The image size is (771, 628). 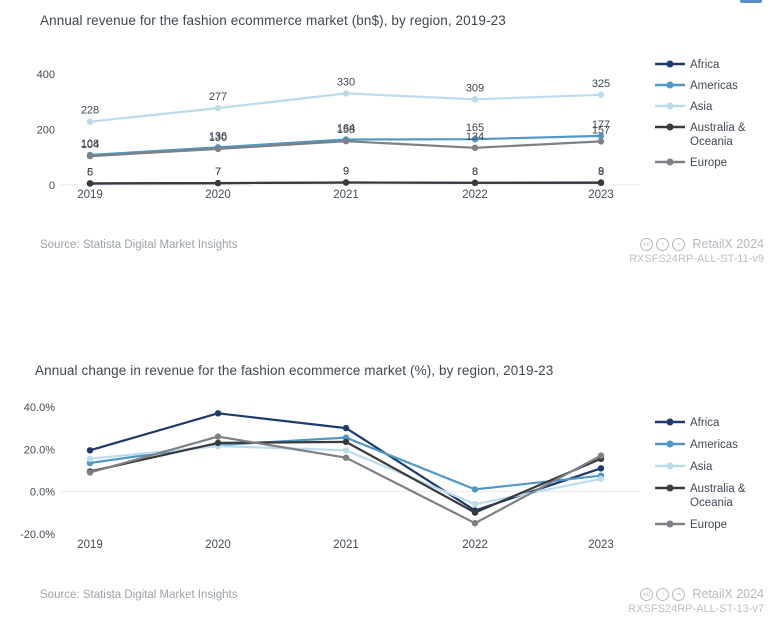 I want to click on data-point-label: 177, so click(x=601, y=125).